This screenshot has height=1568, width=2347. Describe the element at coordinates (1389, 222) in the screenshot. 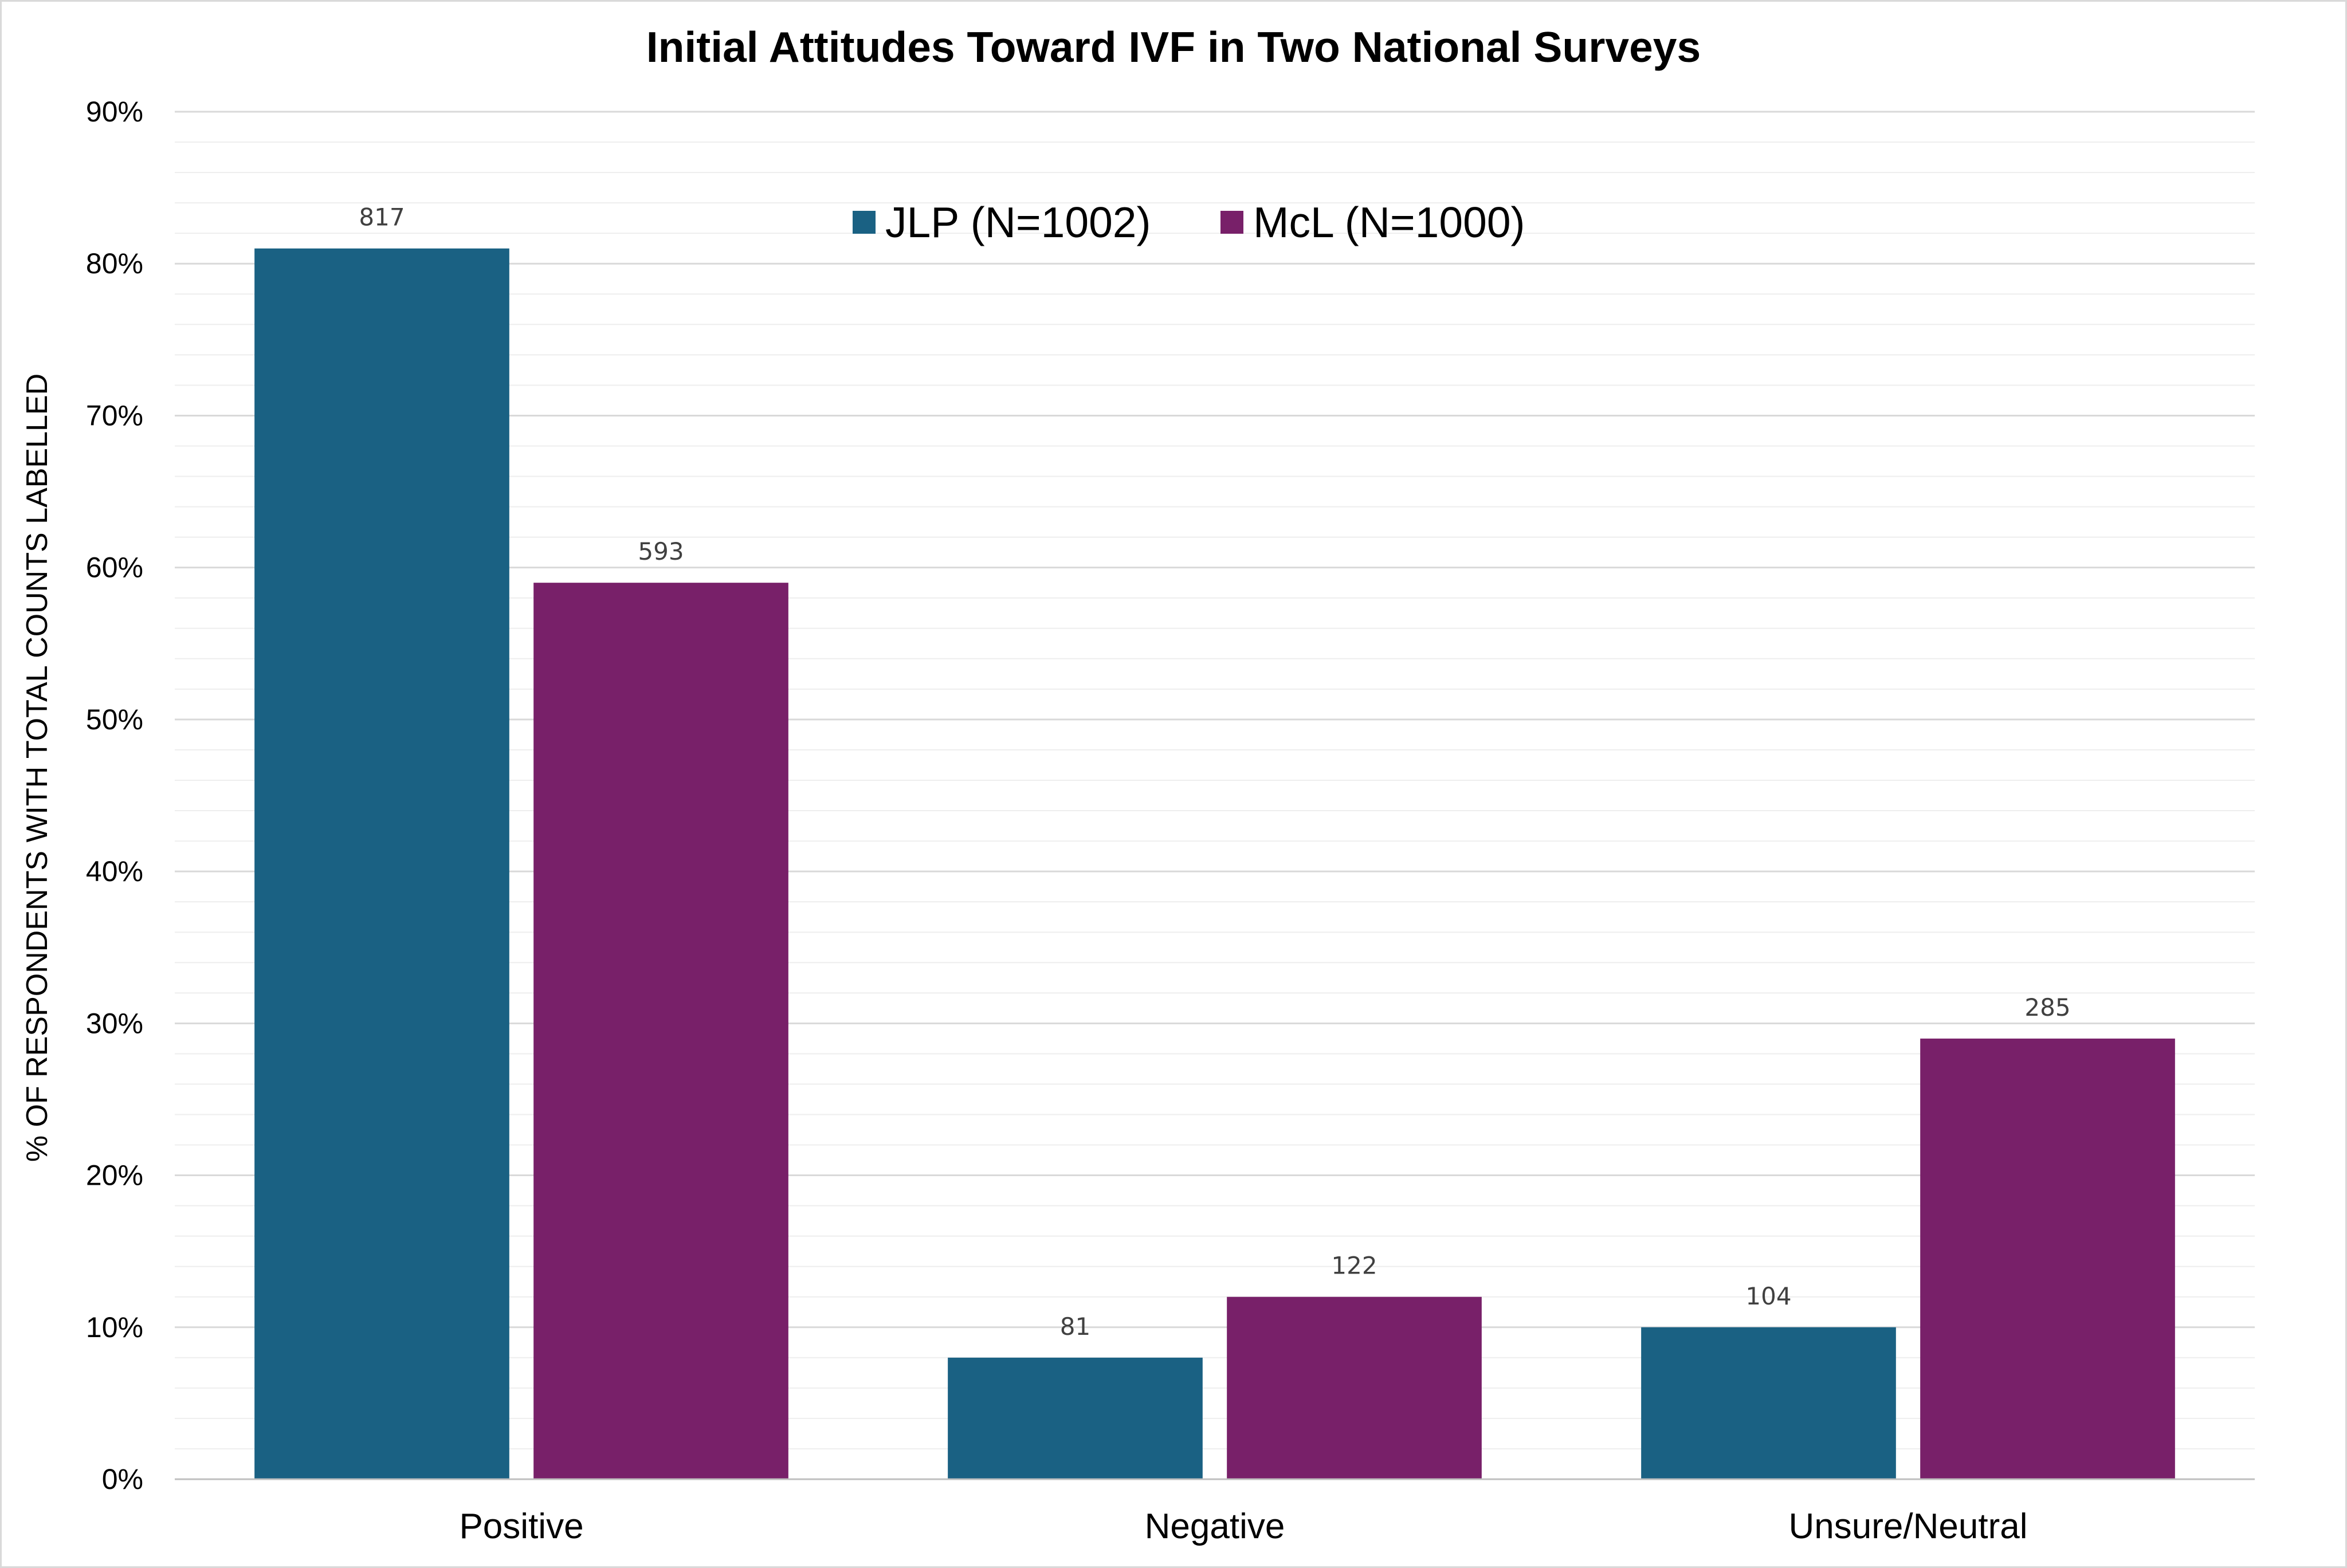

I see `legend-label: McL (N=1000)` at that location.